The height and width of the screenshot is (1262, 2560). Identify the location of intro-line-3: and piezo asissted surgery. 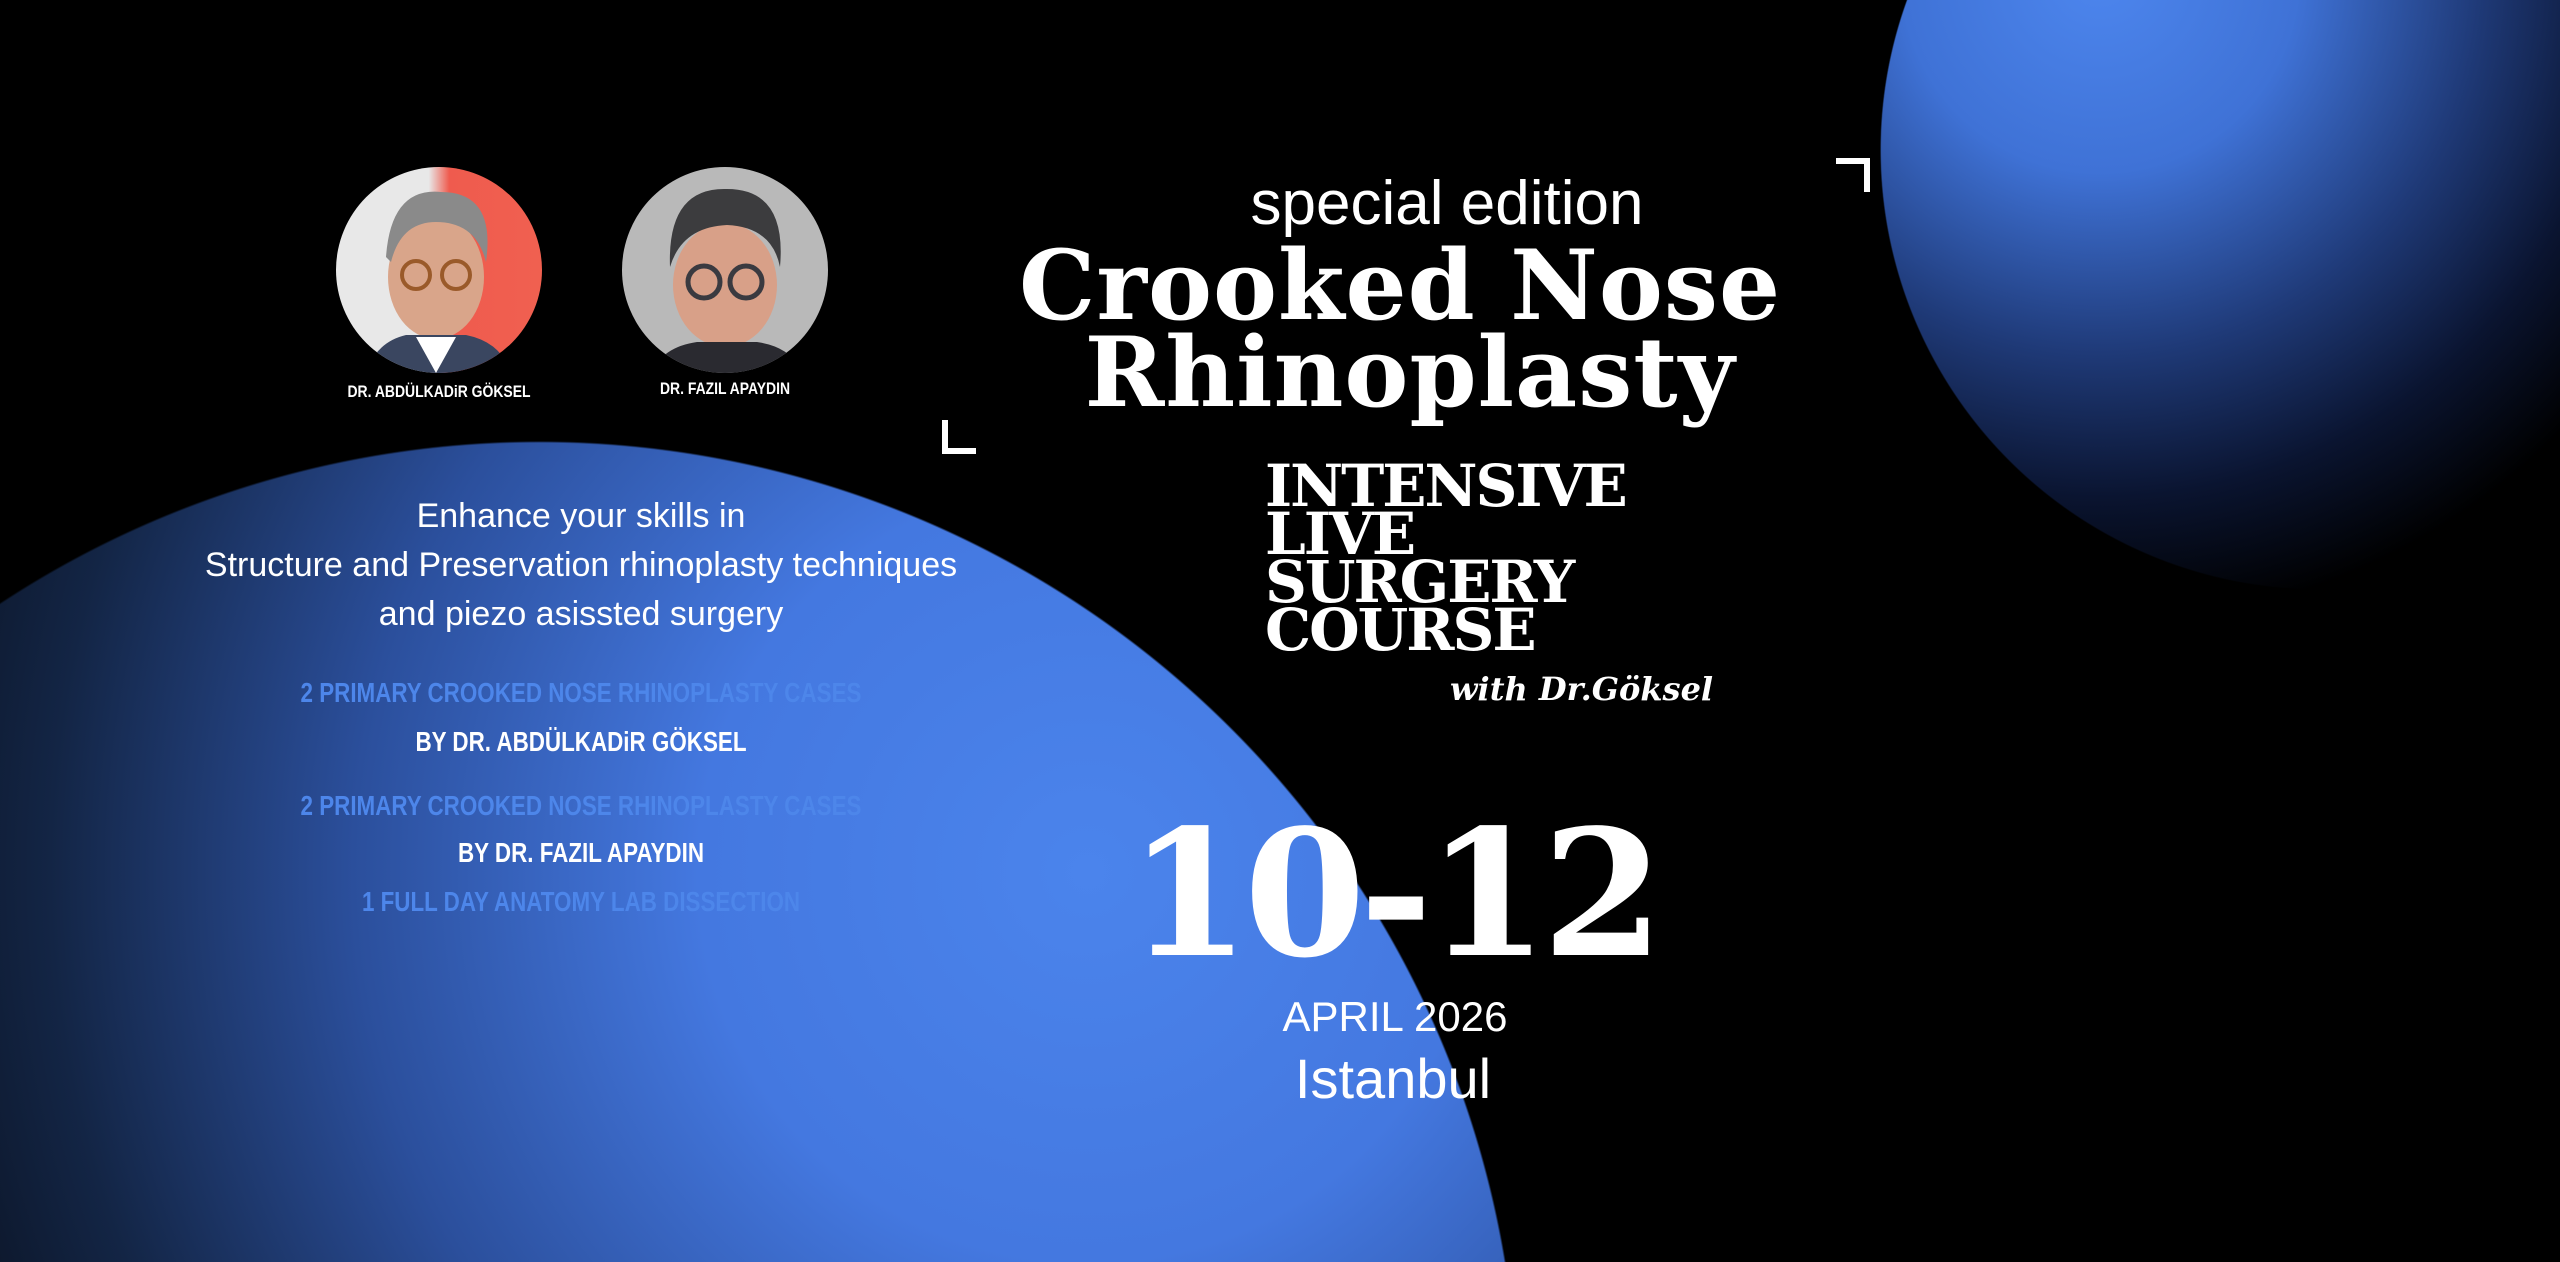
(581, 614).